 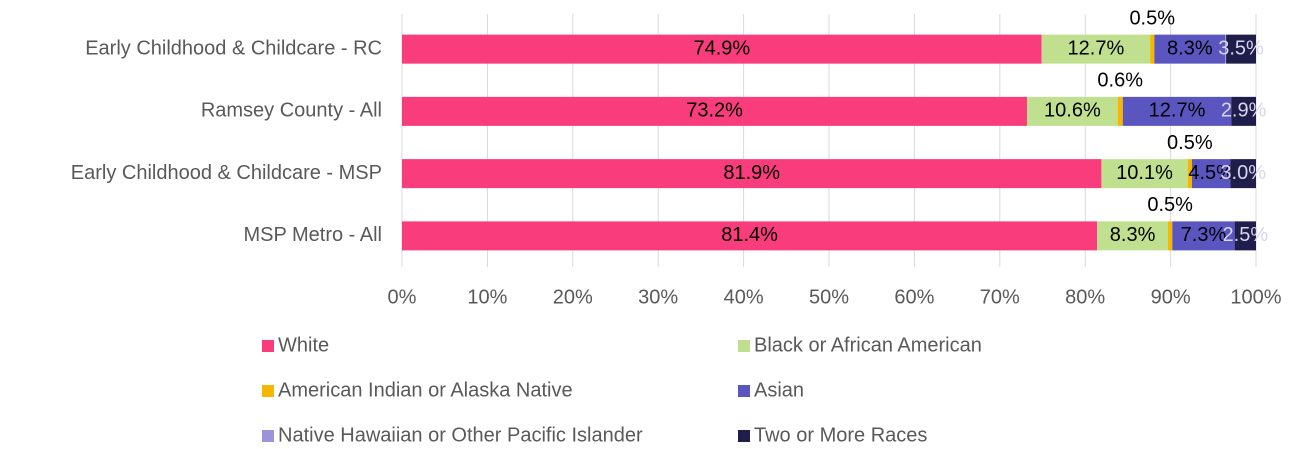 I want to click on data-label: 3.5%, so click(x=1241, y=48).